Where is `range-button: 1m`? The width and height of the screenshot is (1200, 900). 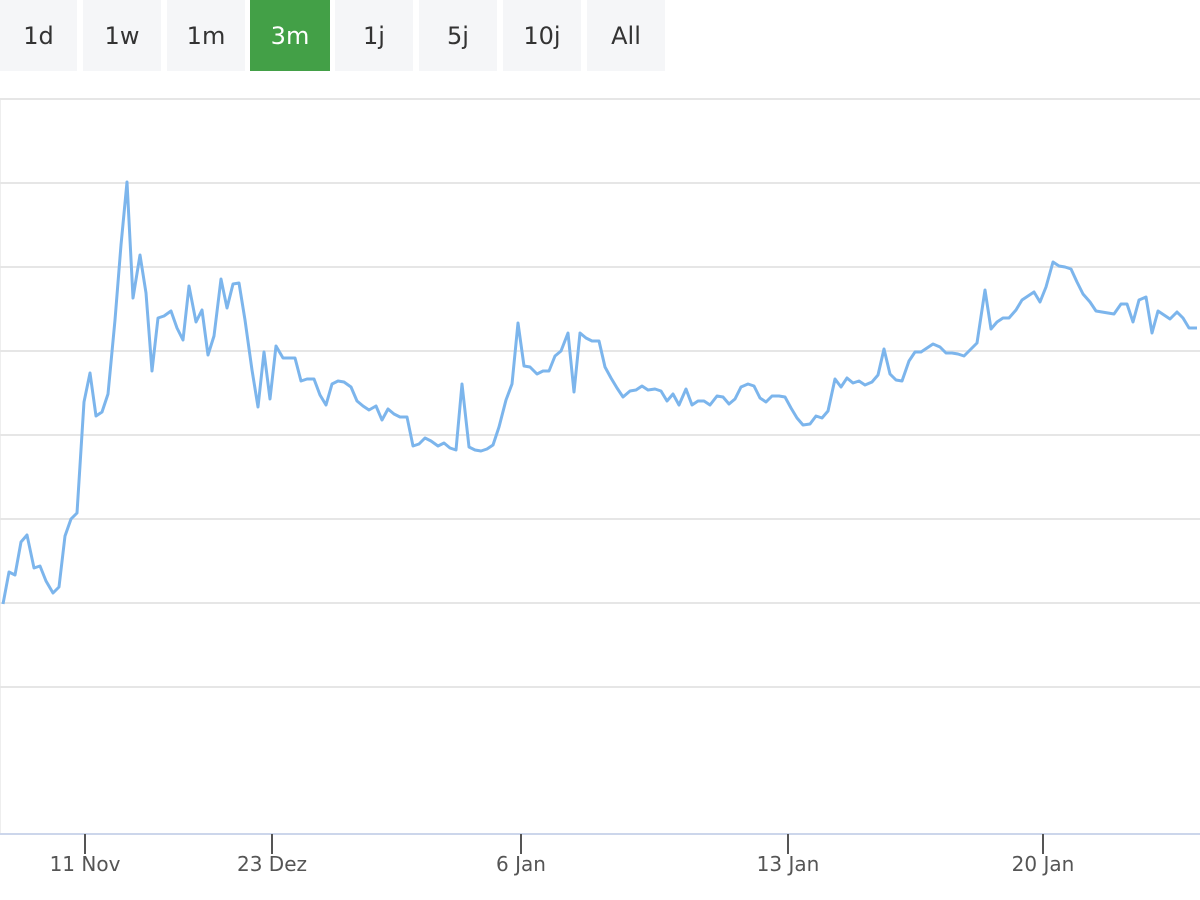
range-button: 1m is located at coordinates (206, 35).